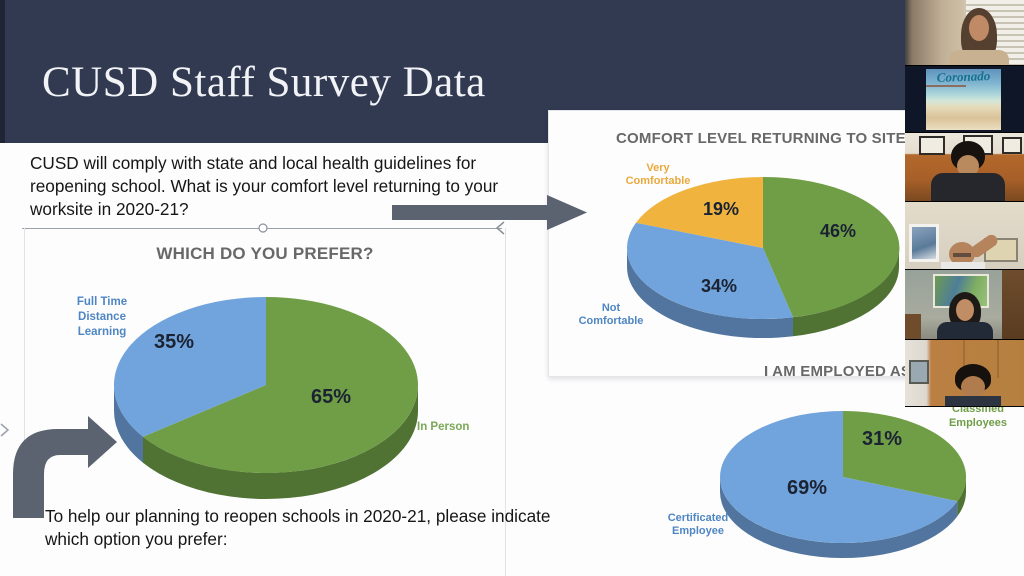 The image size is (1024, 576). I want to click on chart-title-prefer: WHICH DO YOU PREFER?, so click(265, 253).